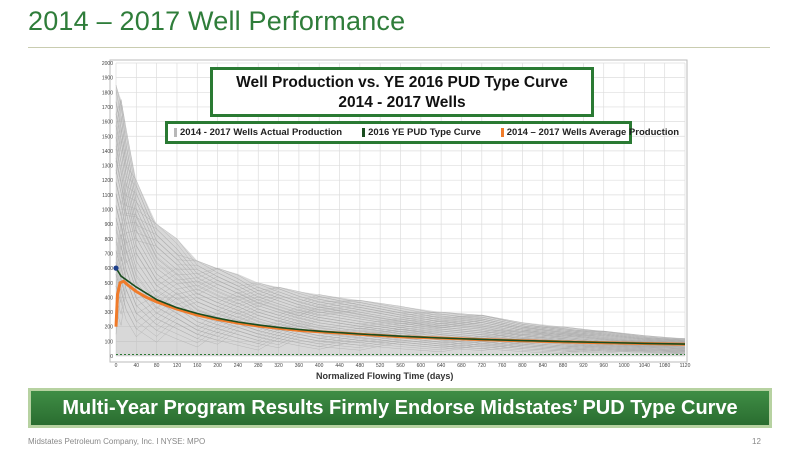  I want to click on x-tick-label: 560, so click(400, 366).